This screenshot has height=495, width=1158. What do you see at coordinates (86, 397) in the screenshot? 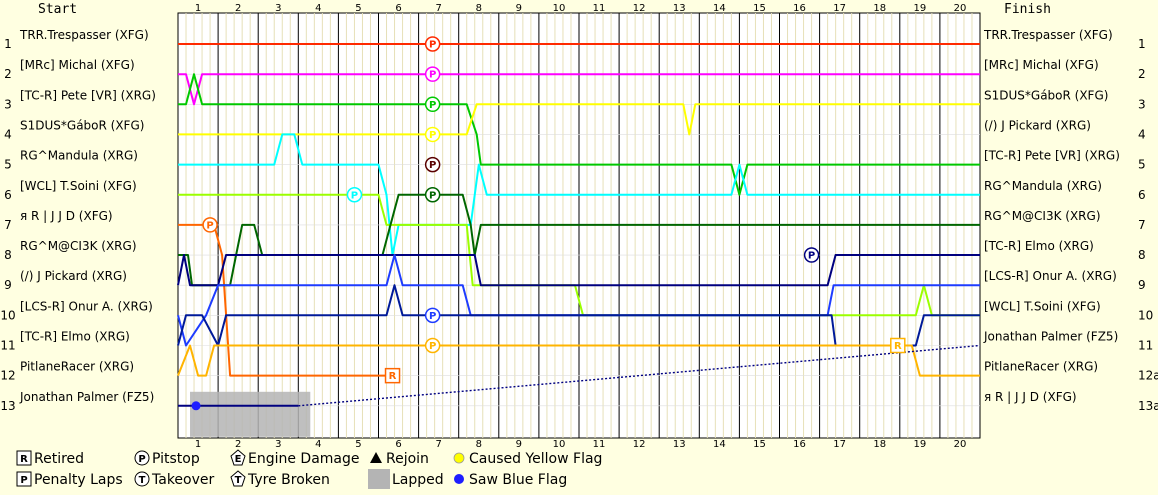
I see `driver-start-name: Jonathan Palmer (FZ5)` at bounding box center [86, 397].